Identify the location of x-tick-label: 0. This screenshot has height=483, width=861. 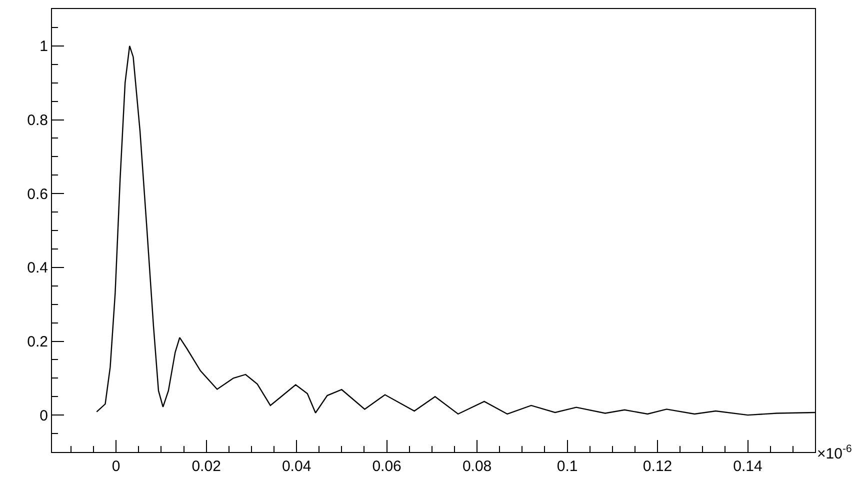
(116, 466).